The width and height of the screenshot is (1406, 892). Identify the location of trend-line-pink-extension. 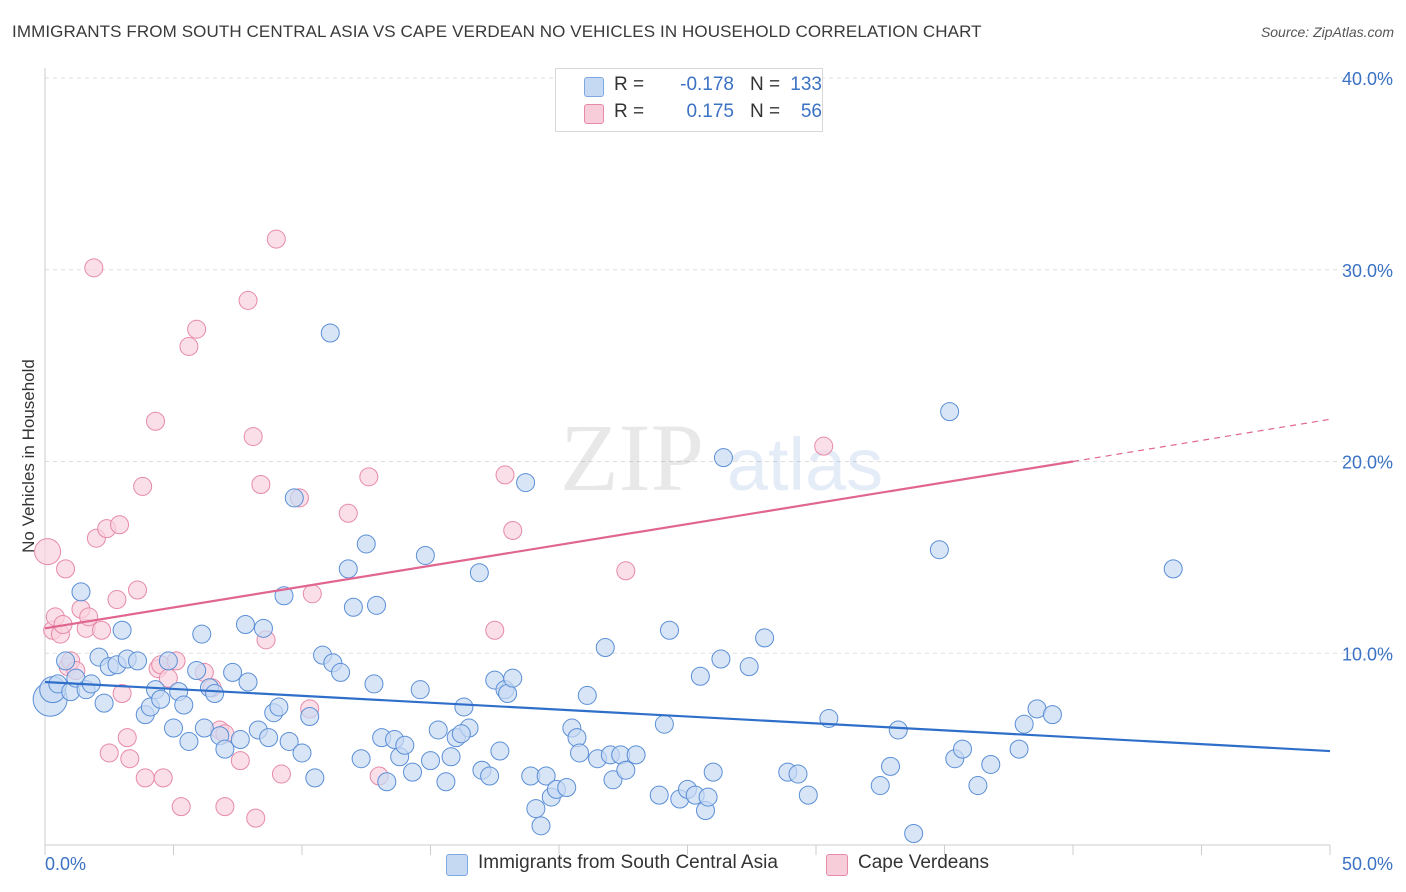
(1201, 440).